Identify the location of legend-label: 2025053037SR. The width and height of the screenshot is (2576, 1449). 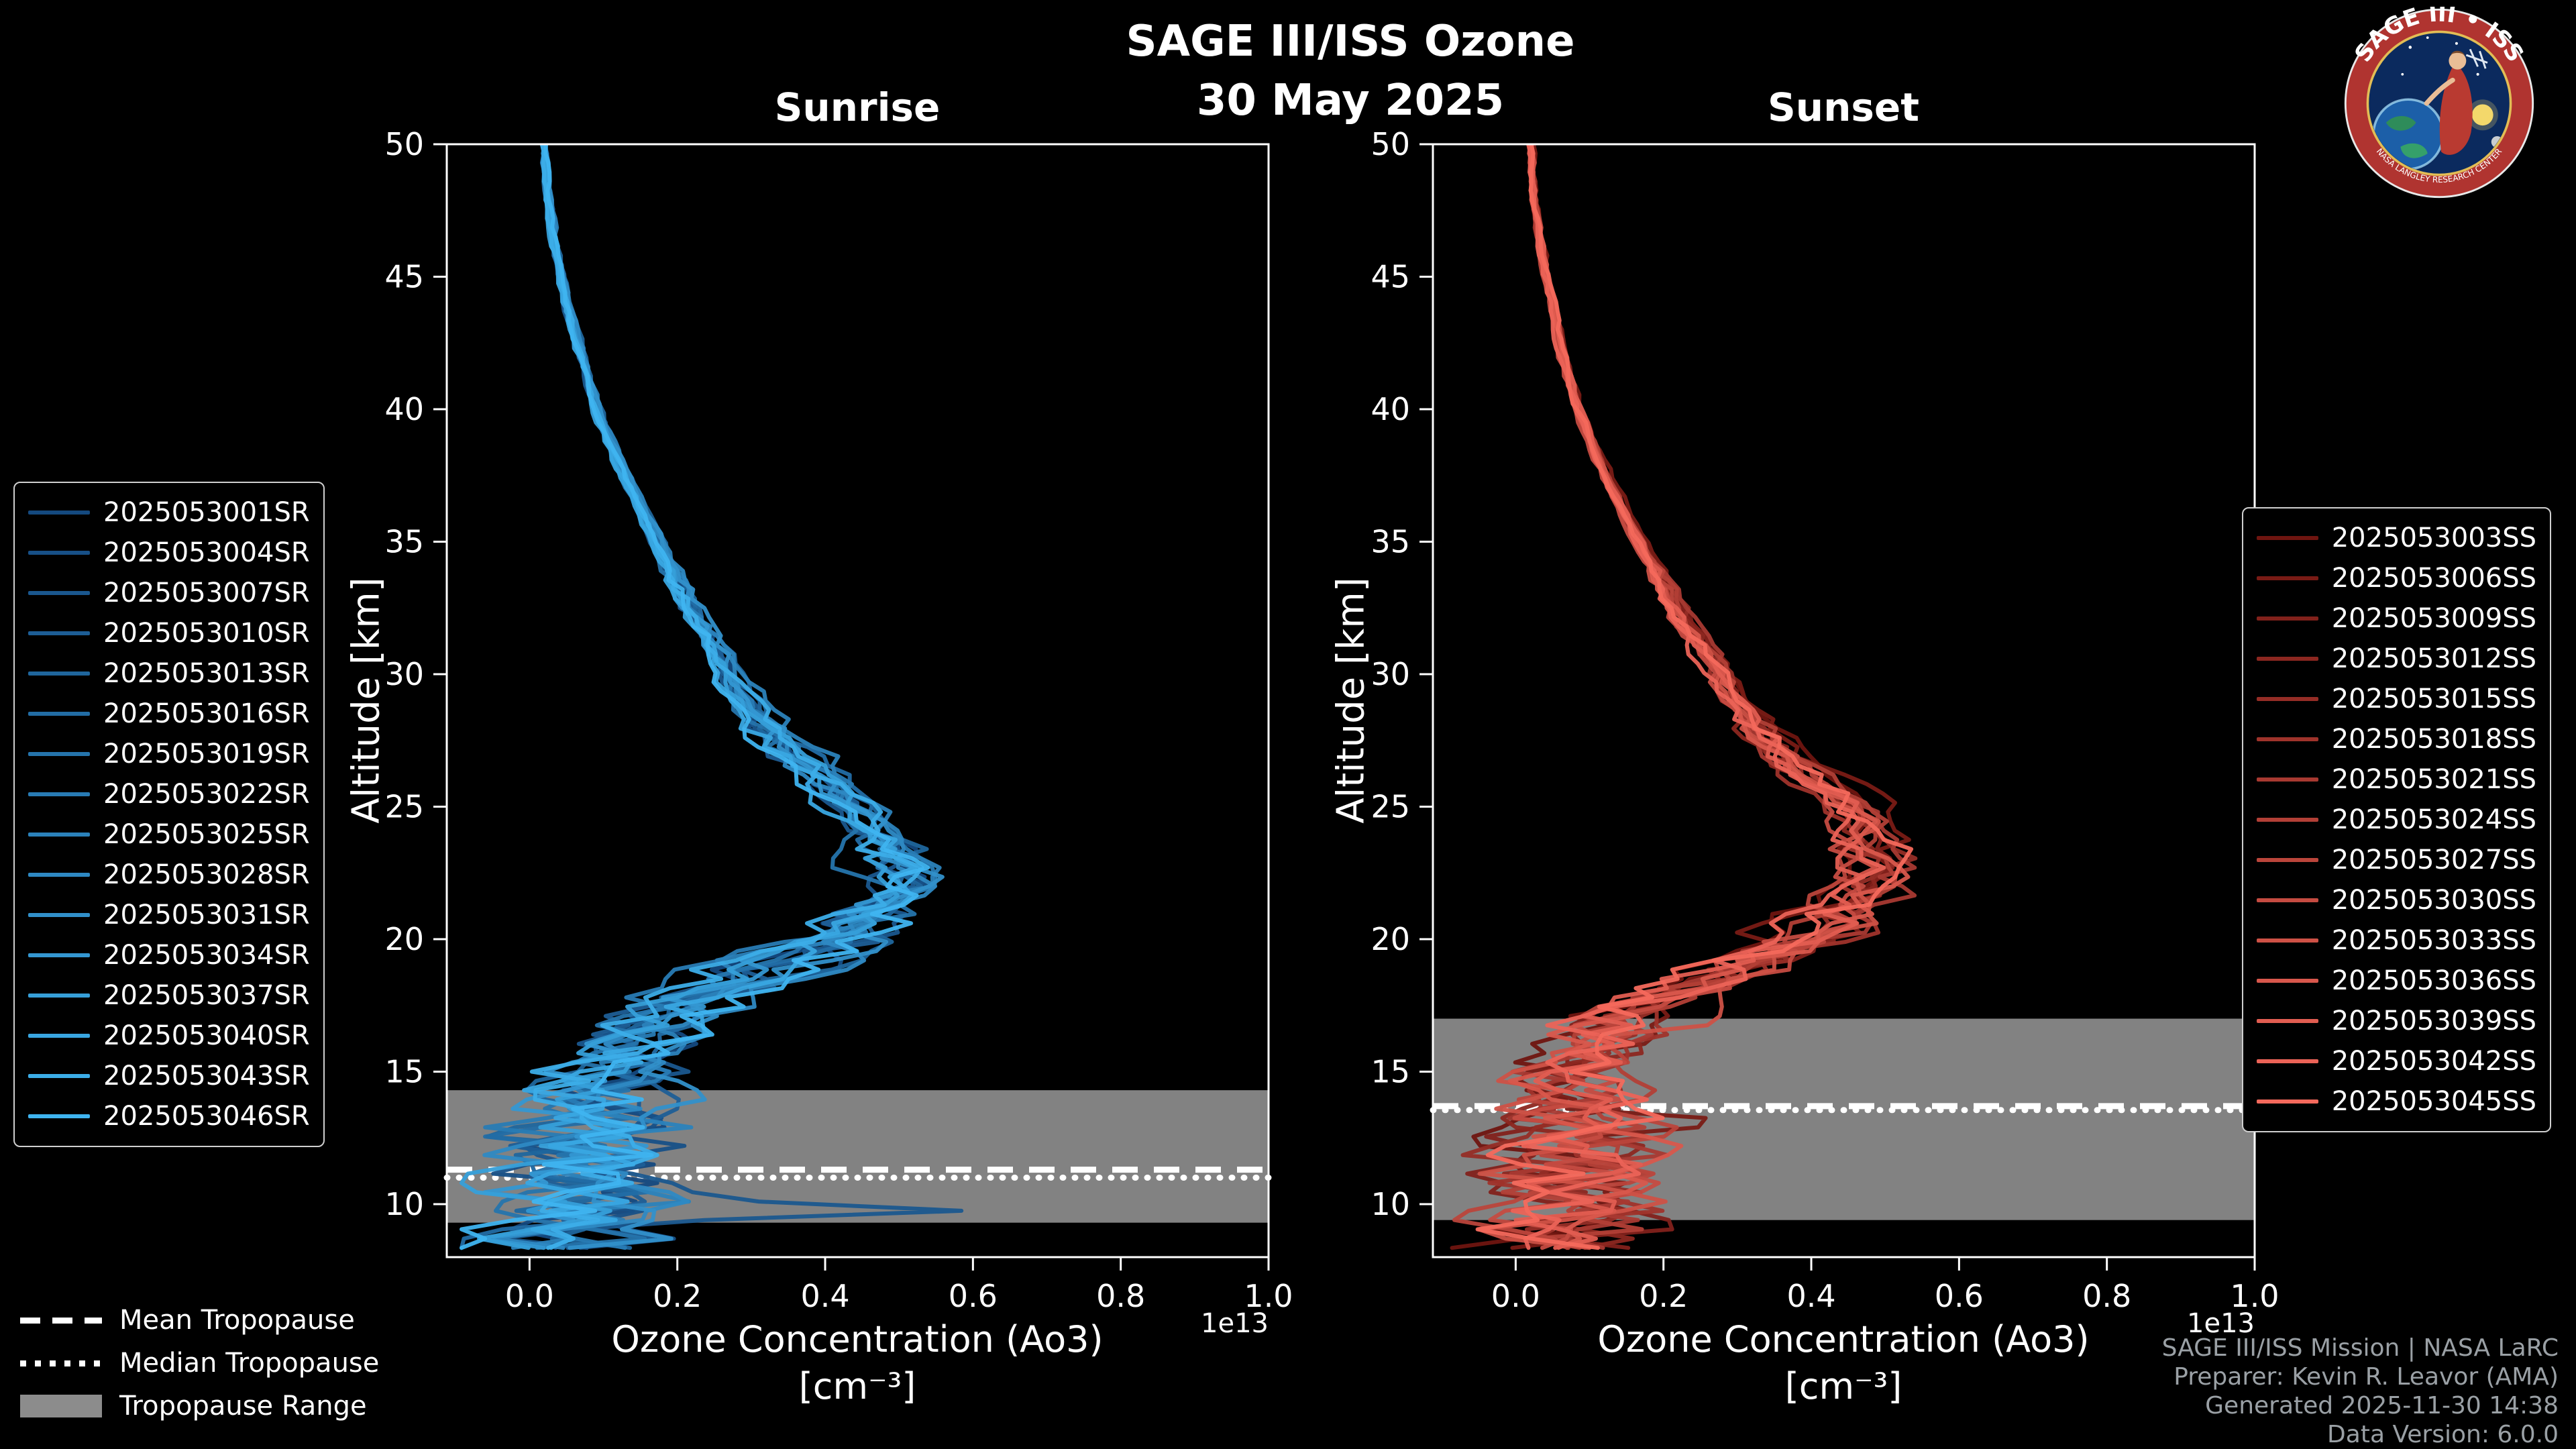
(206, 995).